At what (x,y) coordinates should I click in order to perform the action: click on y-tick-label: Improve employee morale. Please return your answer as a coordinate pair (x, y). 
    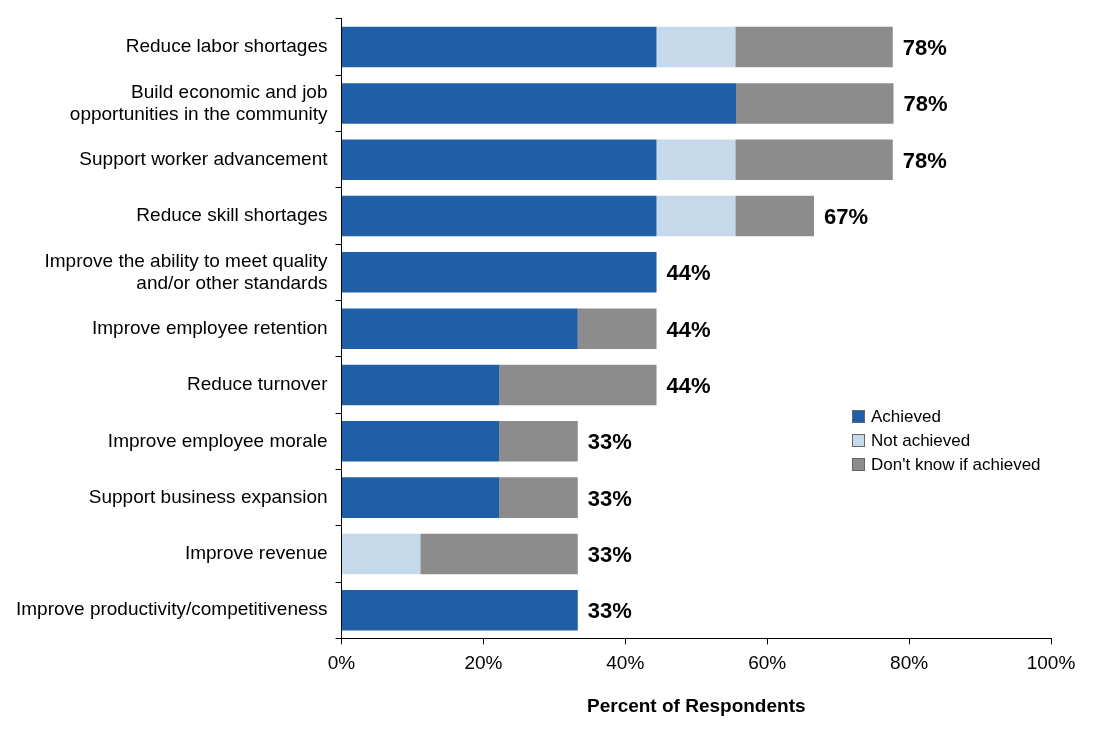
    Looking at the image, I should click on (217, 440).